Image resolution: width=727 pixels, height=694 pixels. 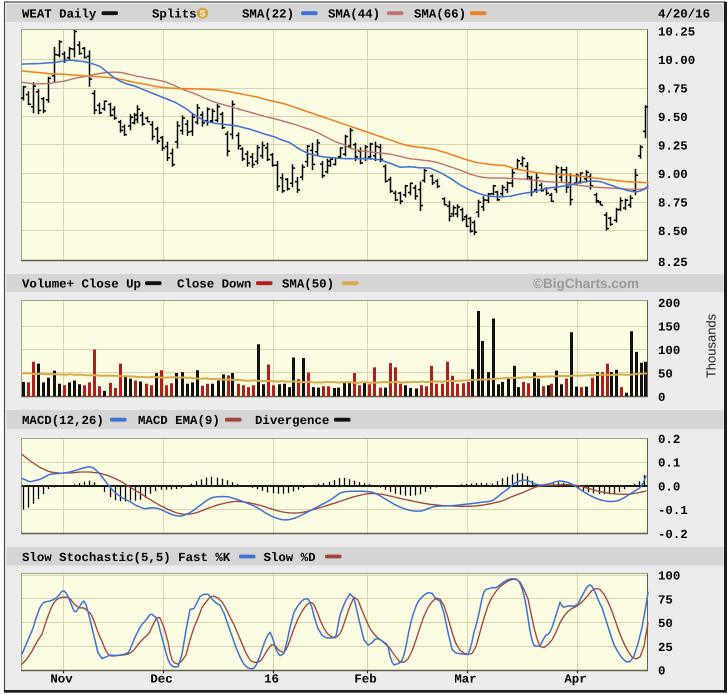 I want to click on svg-text: ©BigCharts.com, so click(x=586, y=283).